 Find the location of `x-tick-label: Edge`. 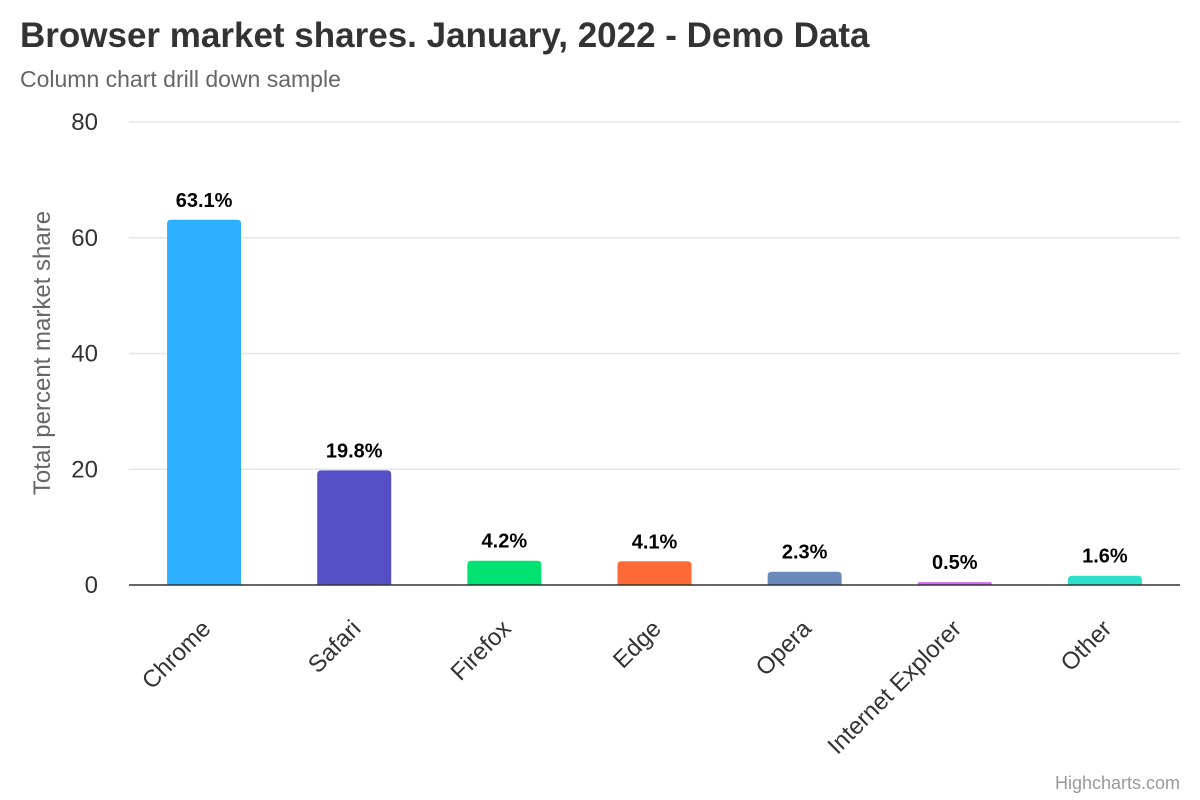

x-tick-label: Edge is located at coordinates (637, 644).